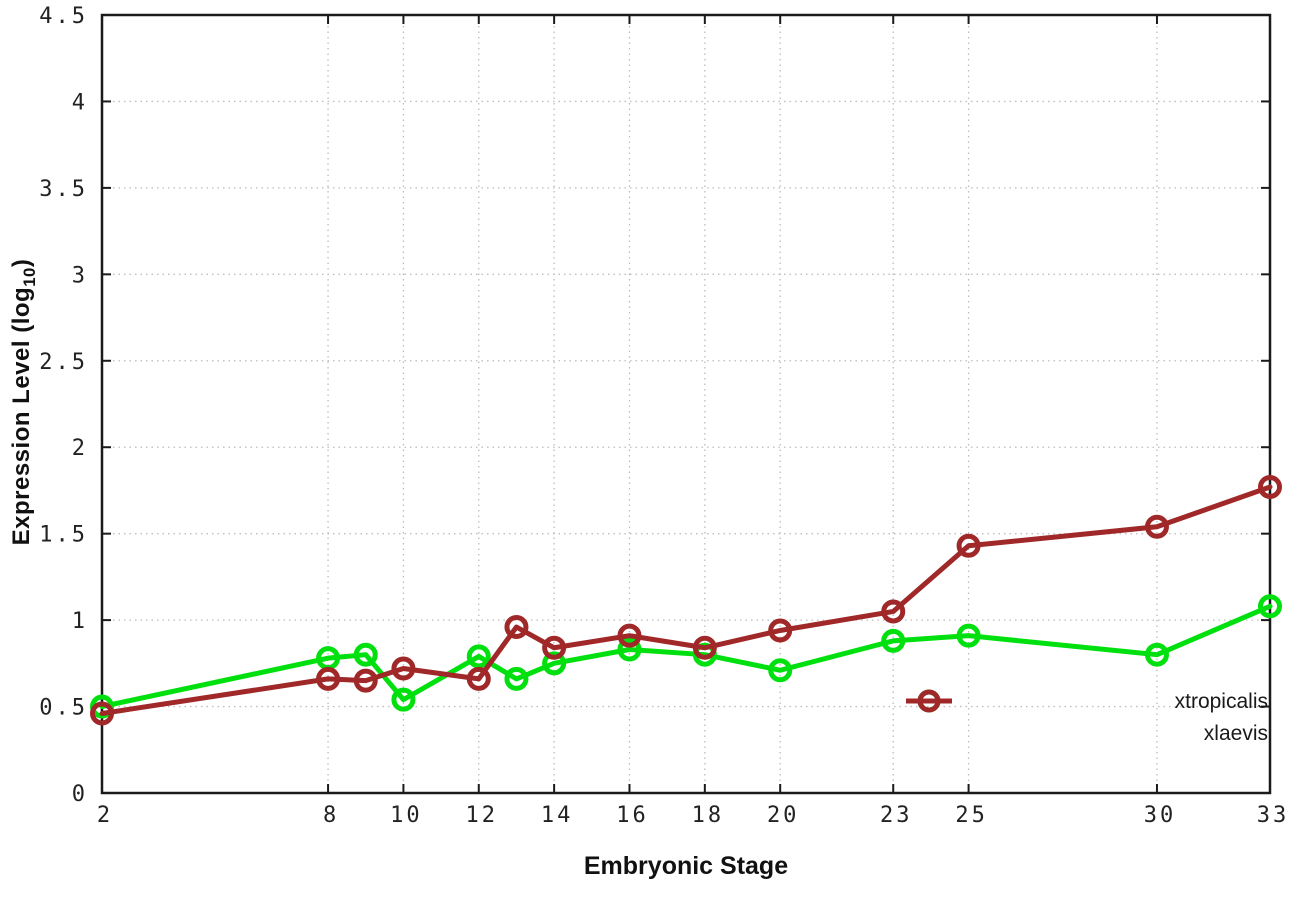 The image size is (1296, 907). What do you see at coordinates (63, 362) in the screenshot?
I see `svg-text: 2.5` at bounding box center [63, 362].